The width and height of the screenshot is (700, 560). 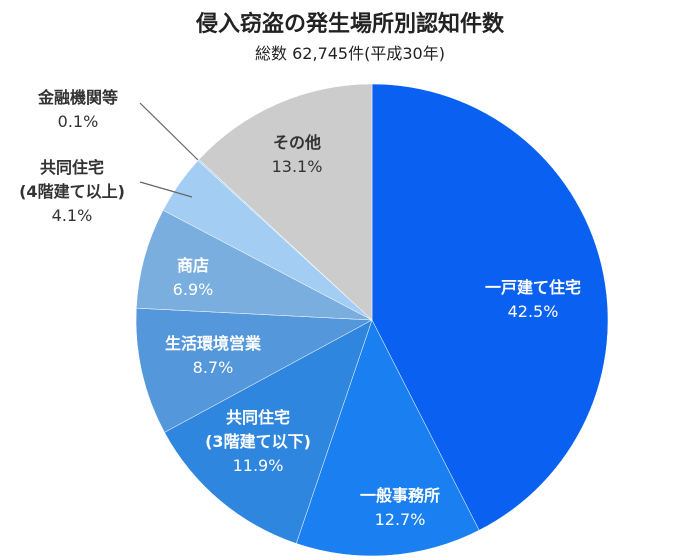 What do you see at coordinates (533, 287) in the screenshot?
I see `category-label: 一戸建て住宅` at bounding box center [533, 287].